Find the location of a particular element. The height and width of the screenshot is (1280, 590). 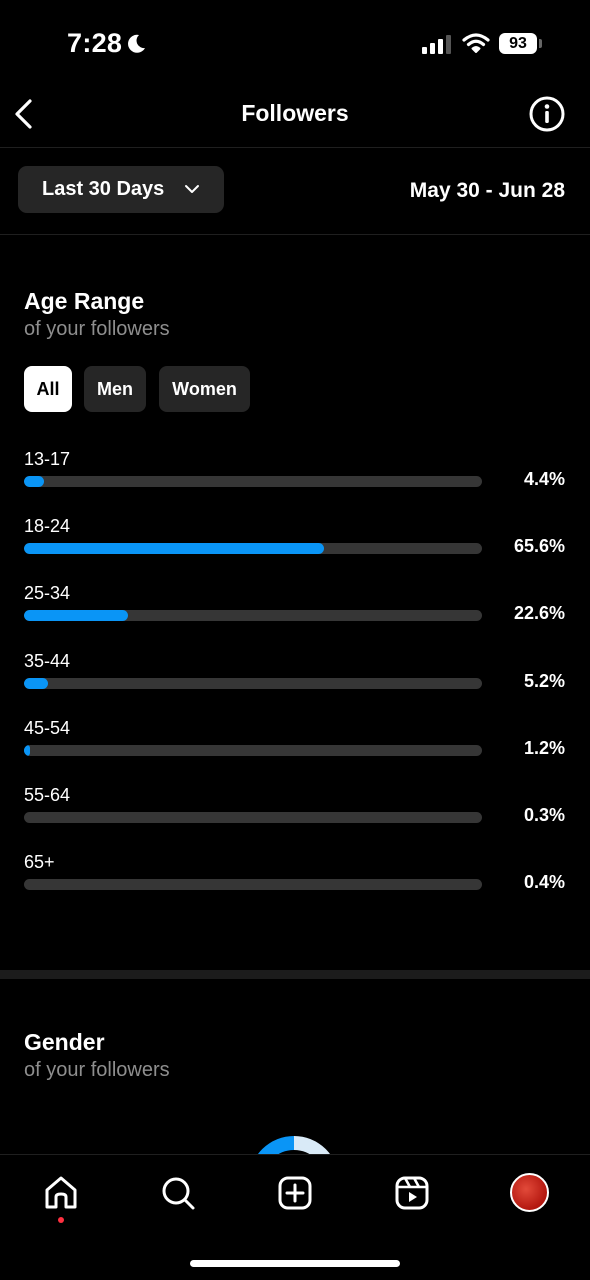

age-range-percent: 1.2% is located at coordinates (544, 747).